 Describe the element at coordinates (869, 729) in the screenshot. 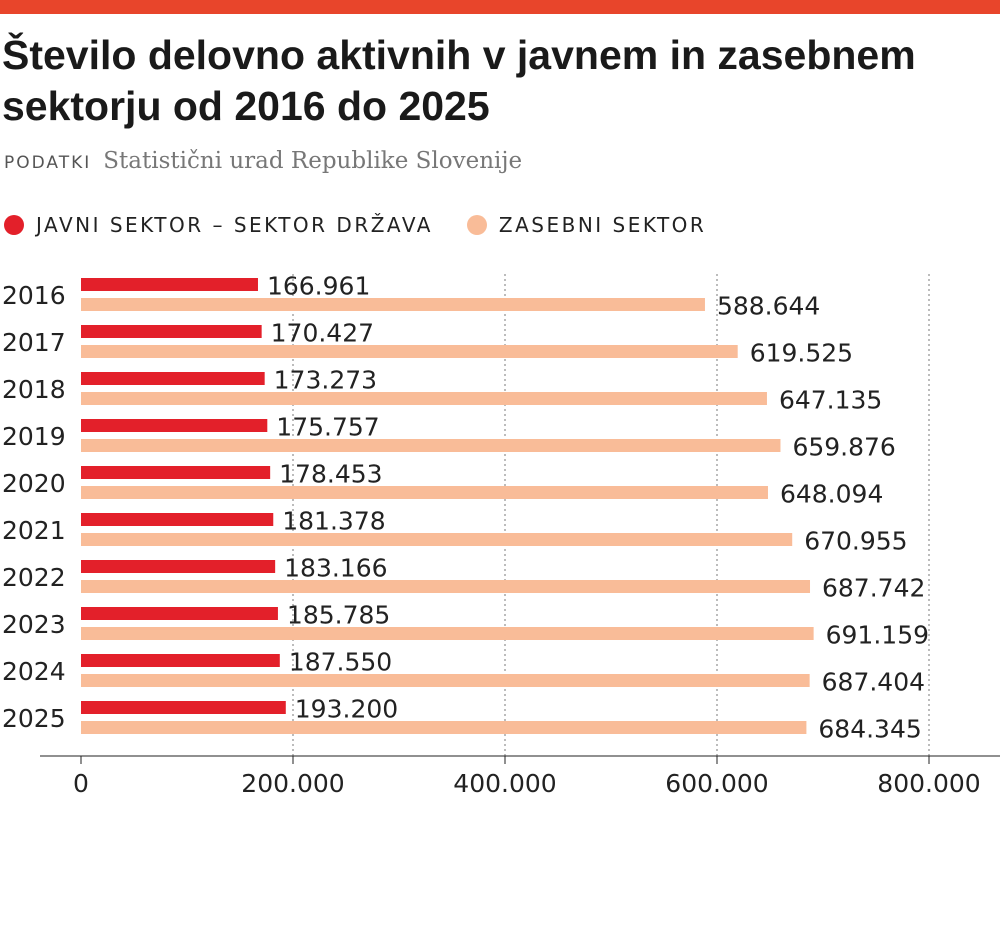

I see `value-label-private-2025: 684.345` at that location.